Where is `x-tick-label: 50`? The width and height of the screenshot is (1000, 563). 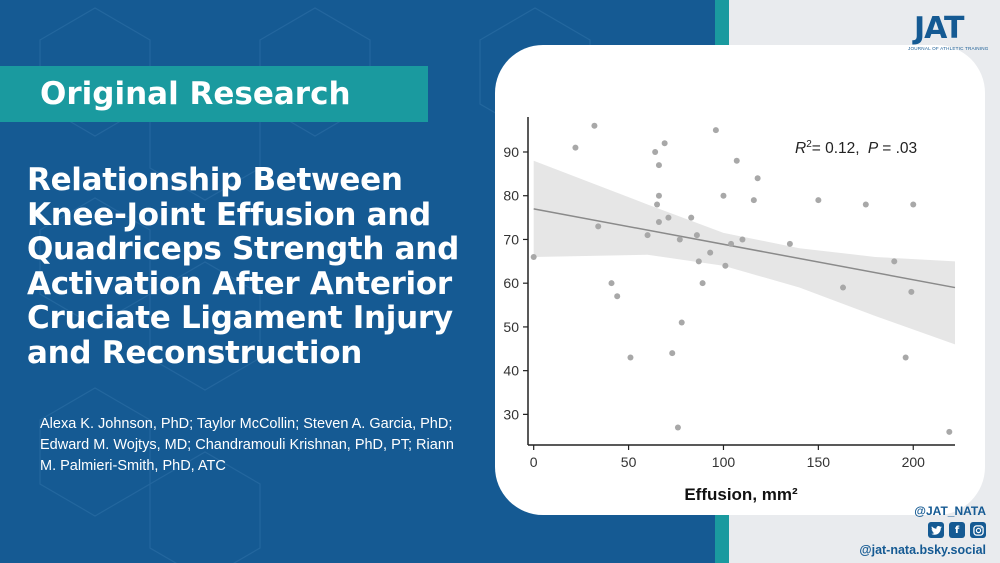 x-tick-label: 50 is located at coordinates (629, 462).